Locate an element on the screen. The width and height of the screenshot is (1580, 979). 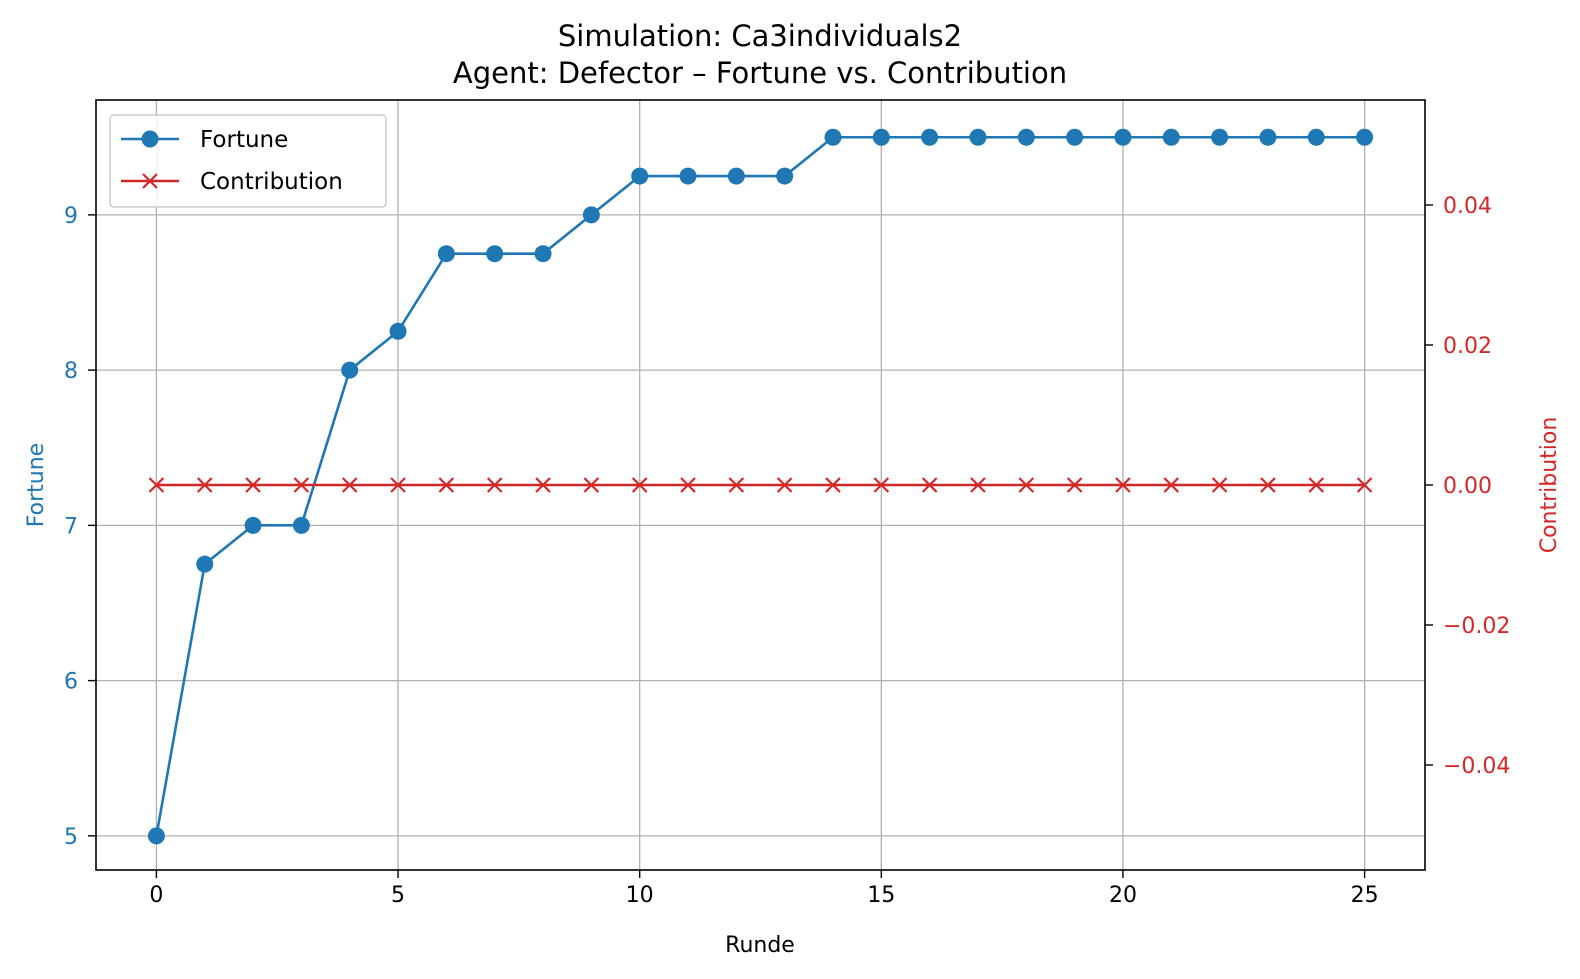
y-axis-right: −0.04 −0.02 0.00 0.02 0.04 is located at coordinates (1467, 486).